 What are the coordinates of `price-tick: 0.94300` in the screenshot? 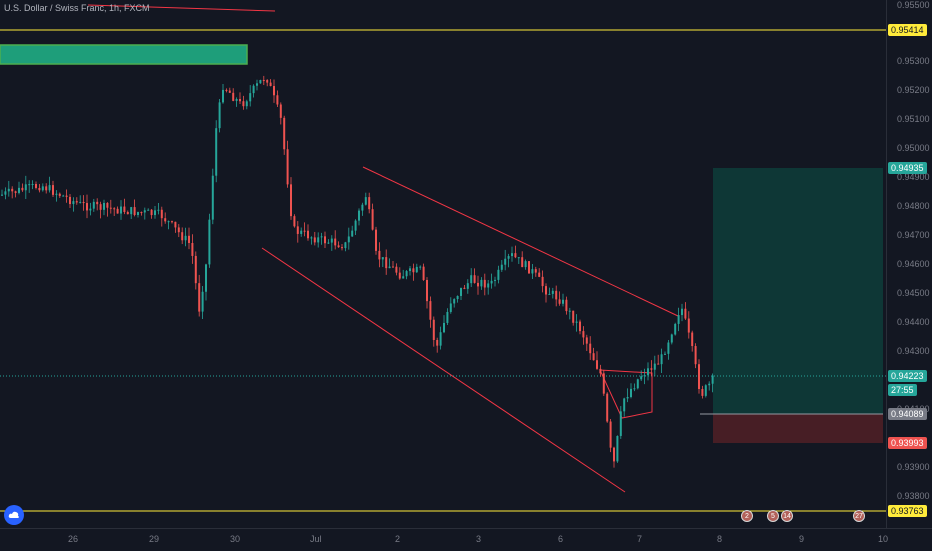 It's located at (913, 351).